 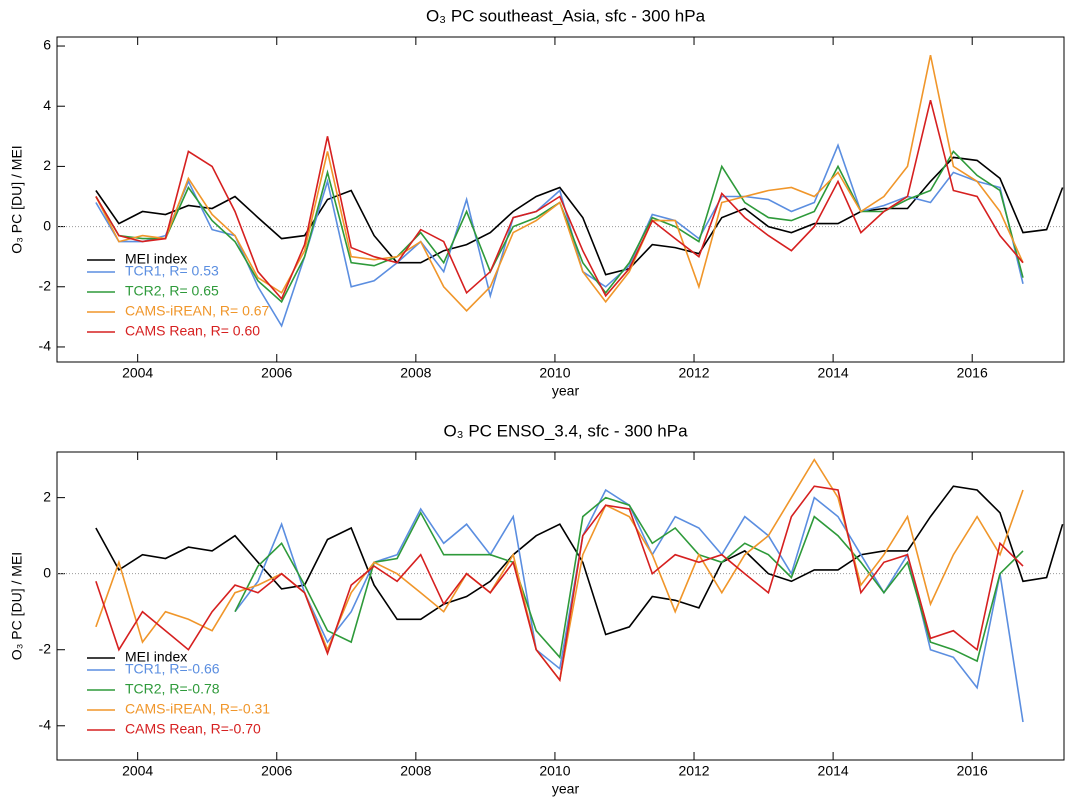 I want to click on legend-label: CAMS-iREAN, R= 0.67, so click(x=197, y=311).